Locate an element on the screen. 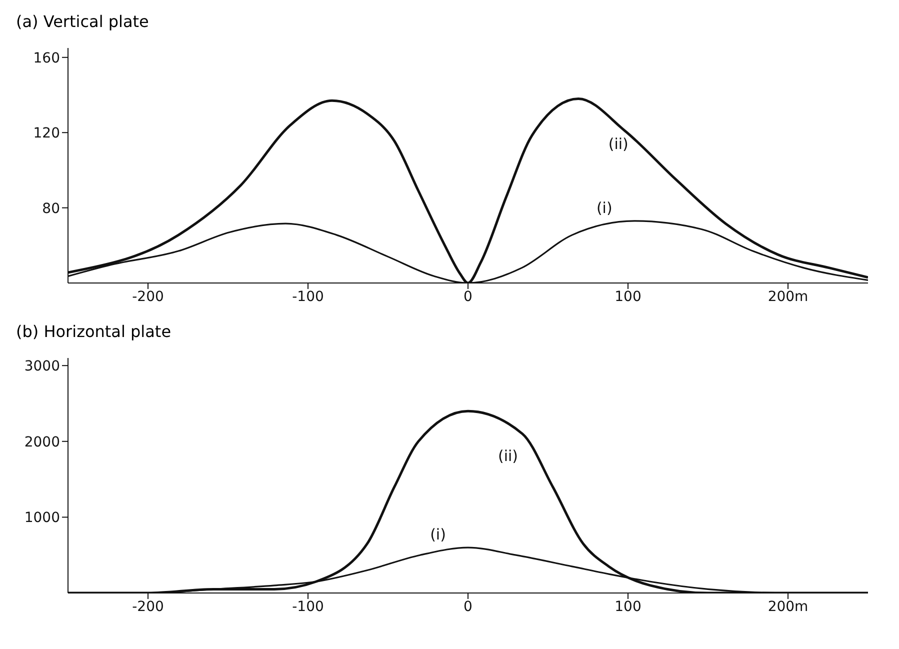 The image size is (899, 649). chart-title: (a) Vertical plate is located at coordinates (82, 21).